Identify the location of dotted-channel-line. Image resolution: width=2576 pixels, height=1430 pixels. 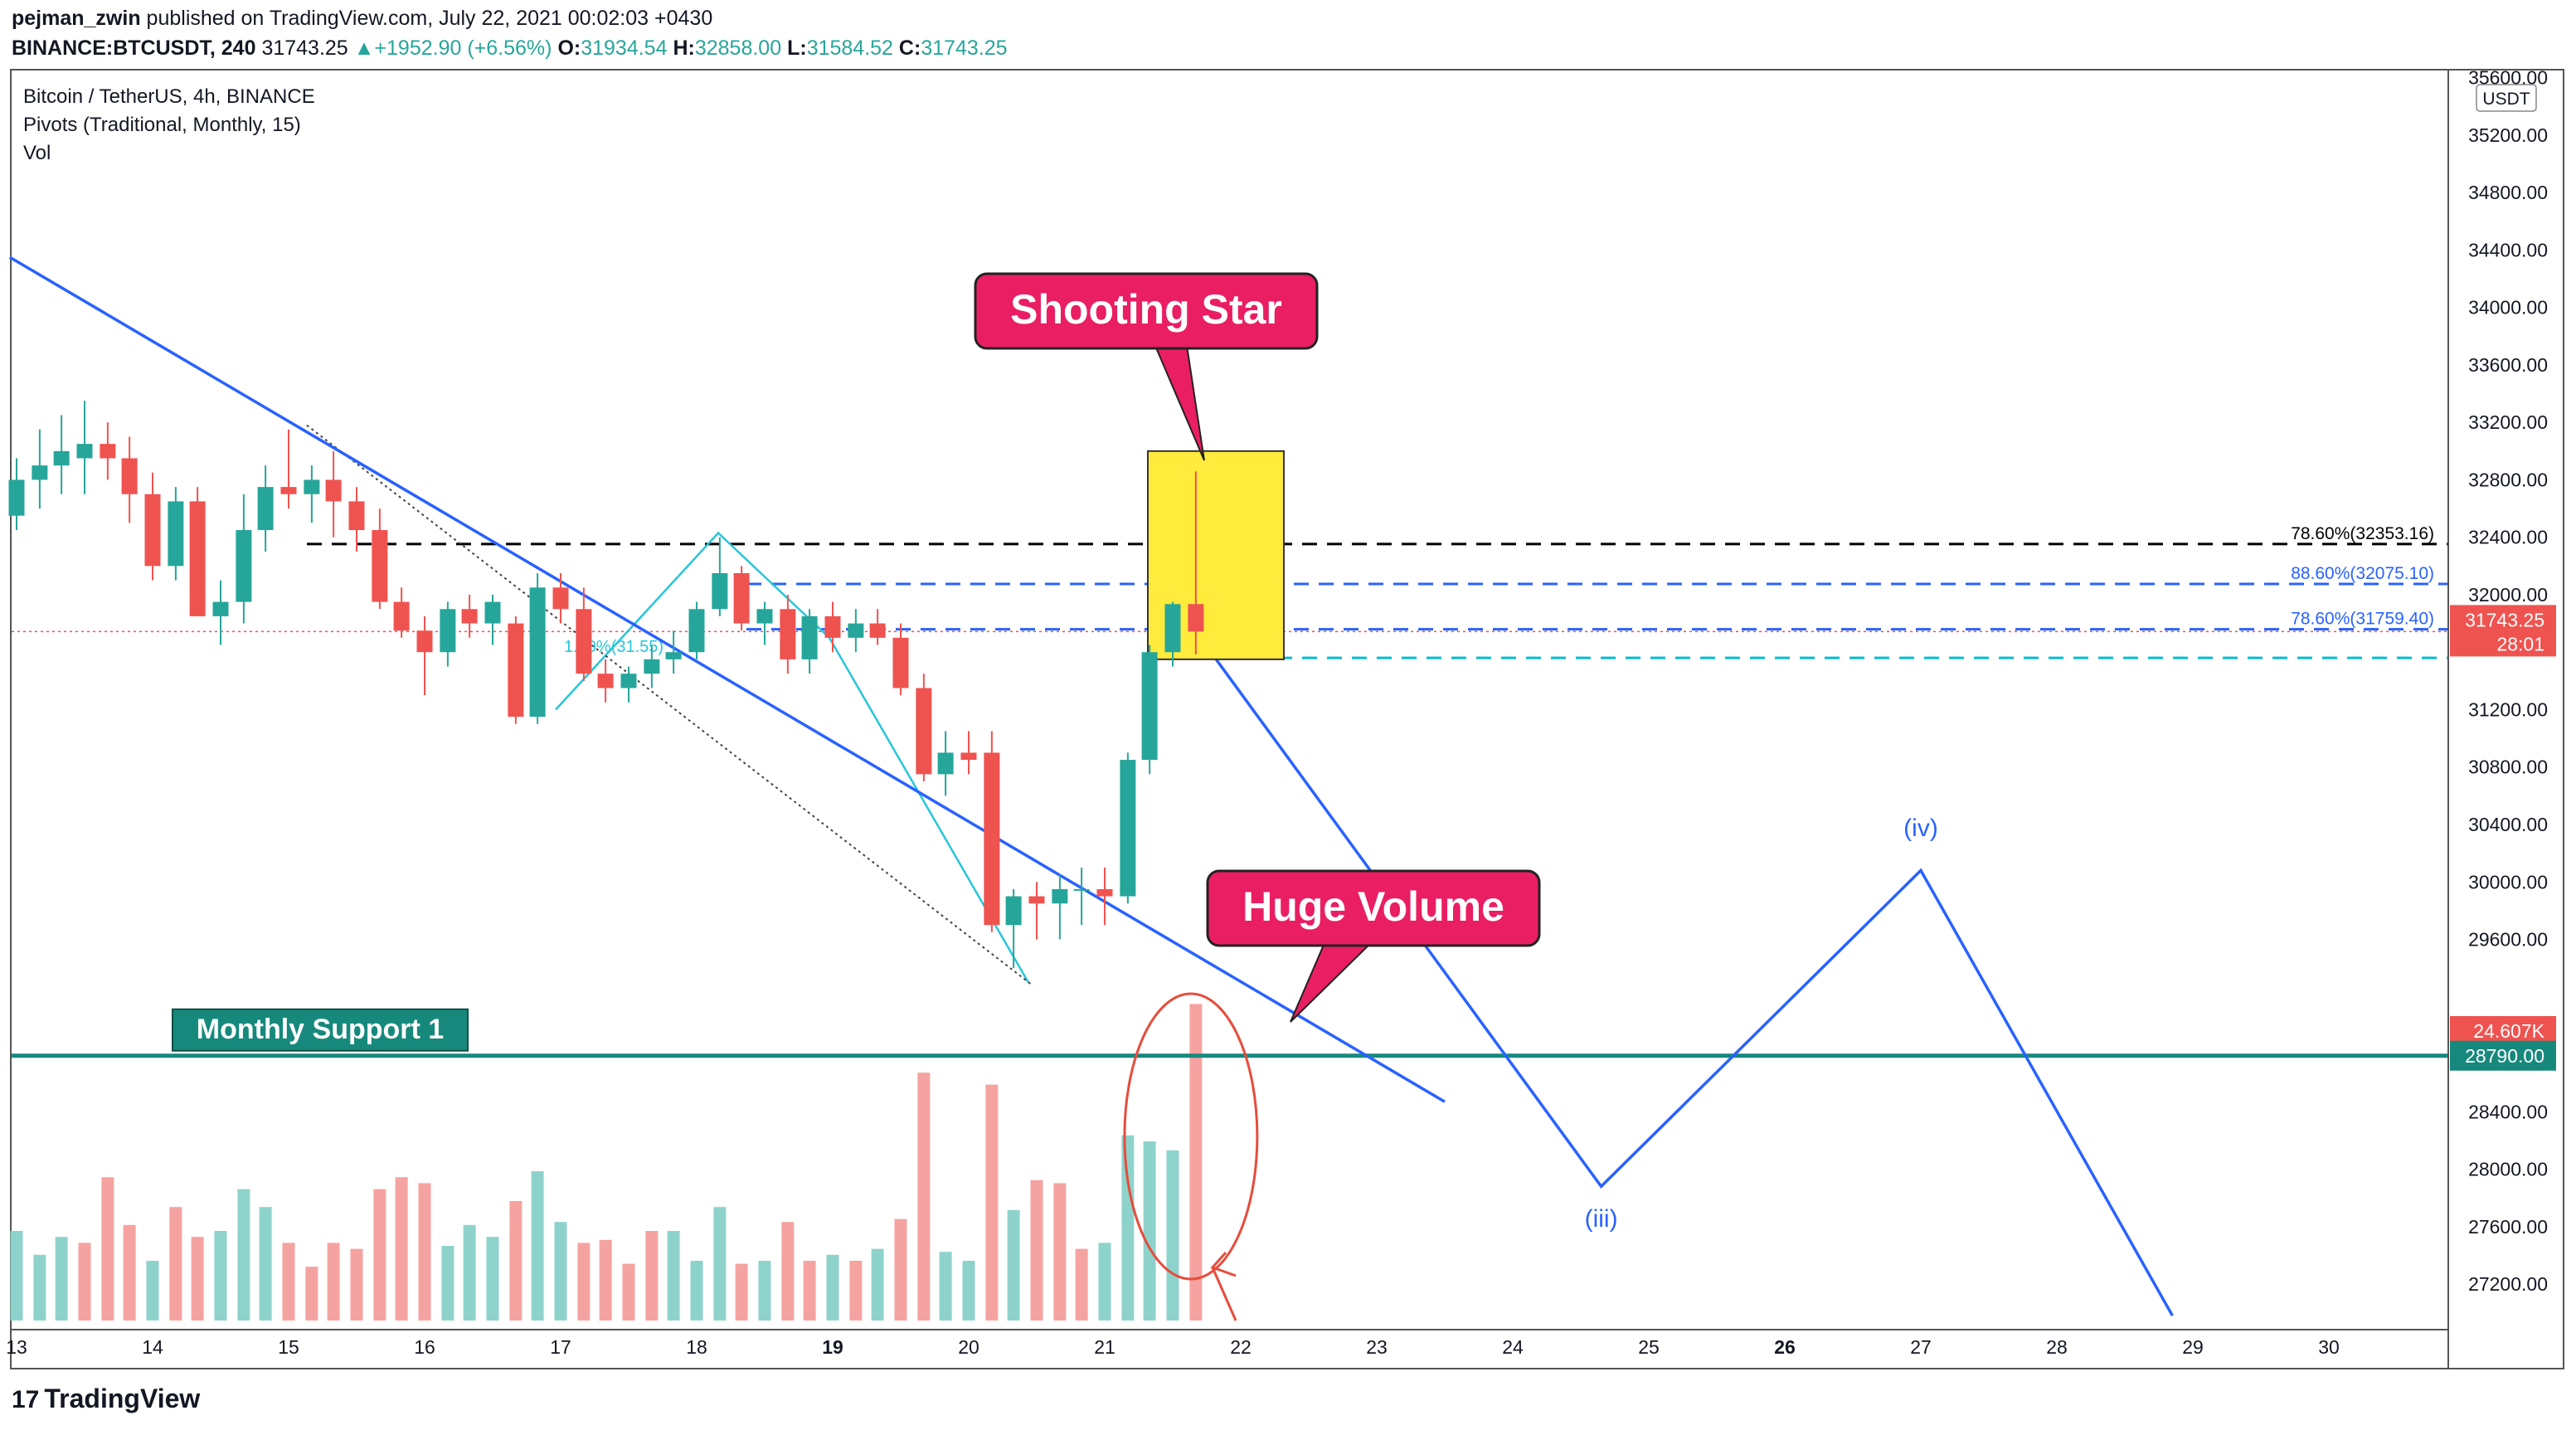
(670, 705).